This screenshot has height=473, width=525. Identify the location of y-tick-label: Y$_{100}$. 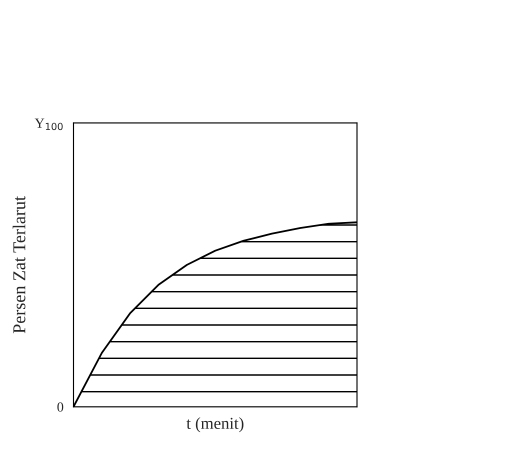
(48, 124).